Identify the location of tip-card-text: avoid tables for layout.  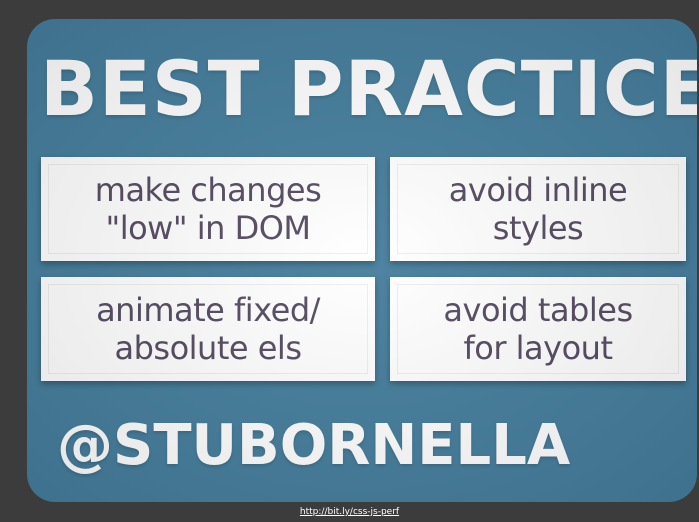
(538, 329).